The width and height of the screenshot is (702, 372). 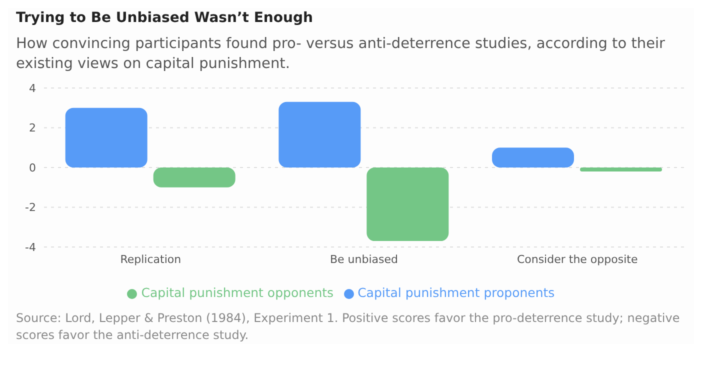 What do you see at coordinates (237, 292) in the screenshot?
I see `legend-label: Capital punishment opponents` at bounding box center [237, 292].